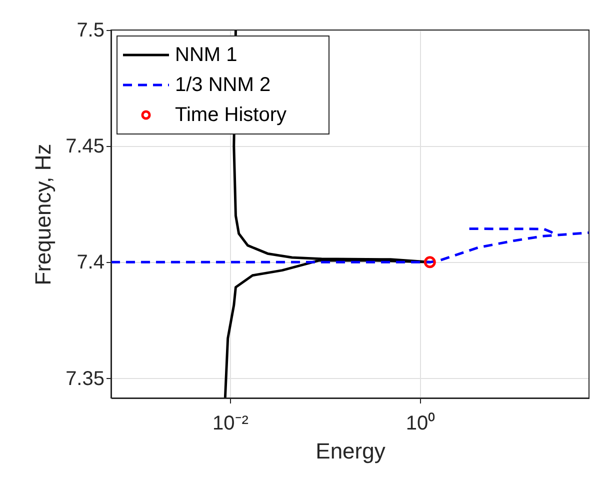  Describe the element at coordinates (90, 263) in the screenshot. I see `y-tick-label: 7.4` at that location.